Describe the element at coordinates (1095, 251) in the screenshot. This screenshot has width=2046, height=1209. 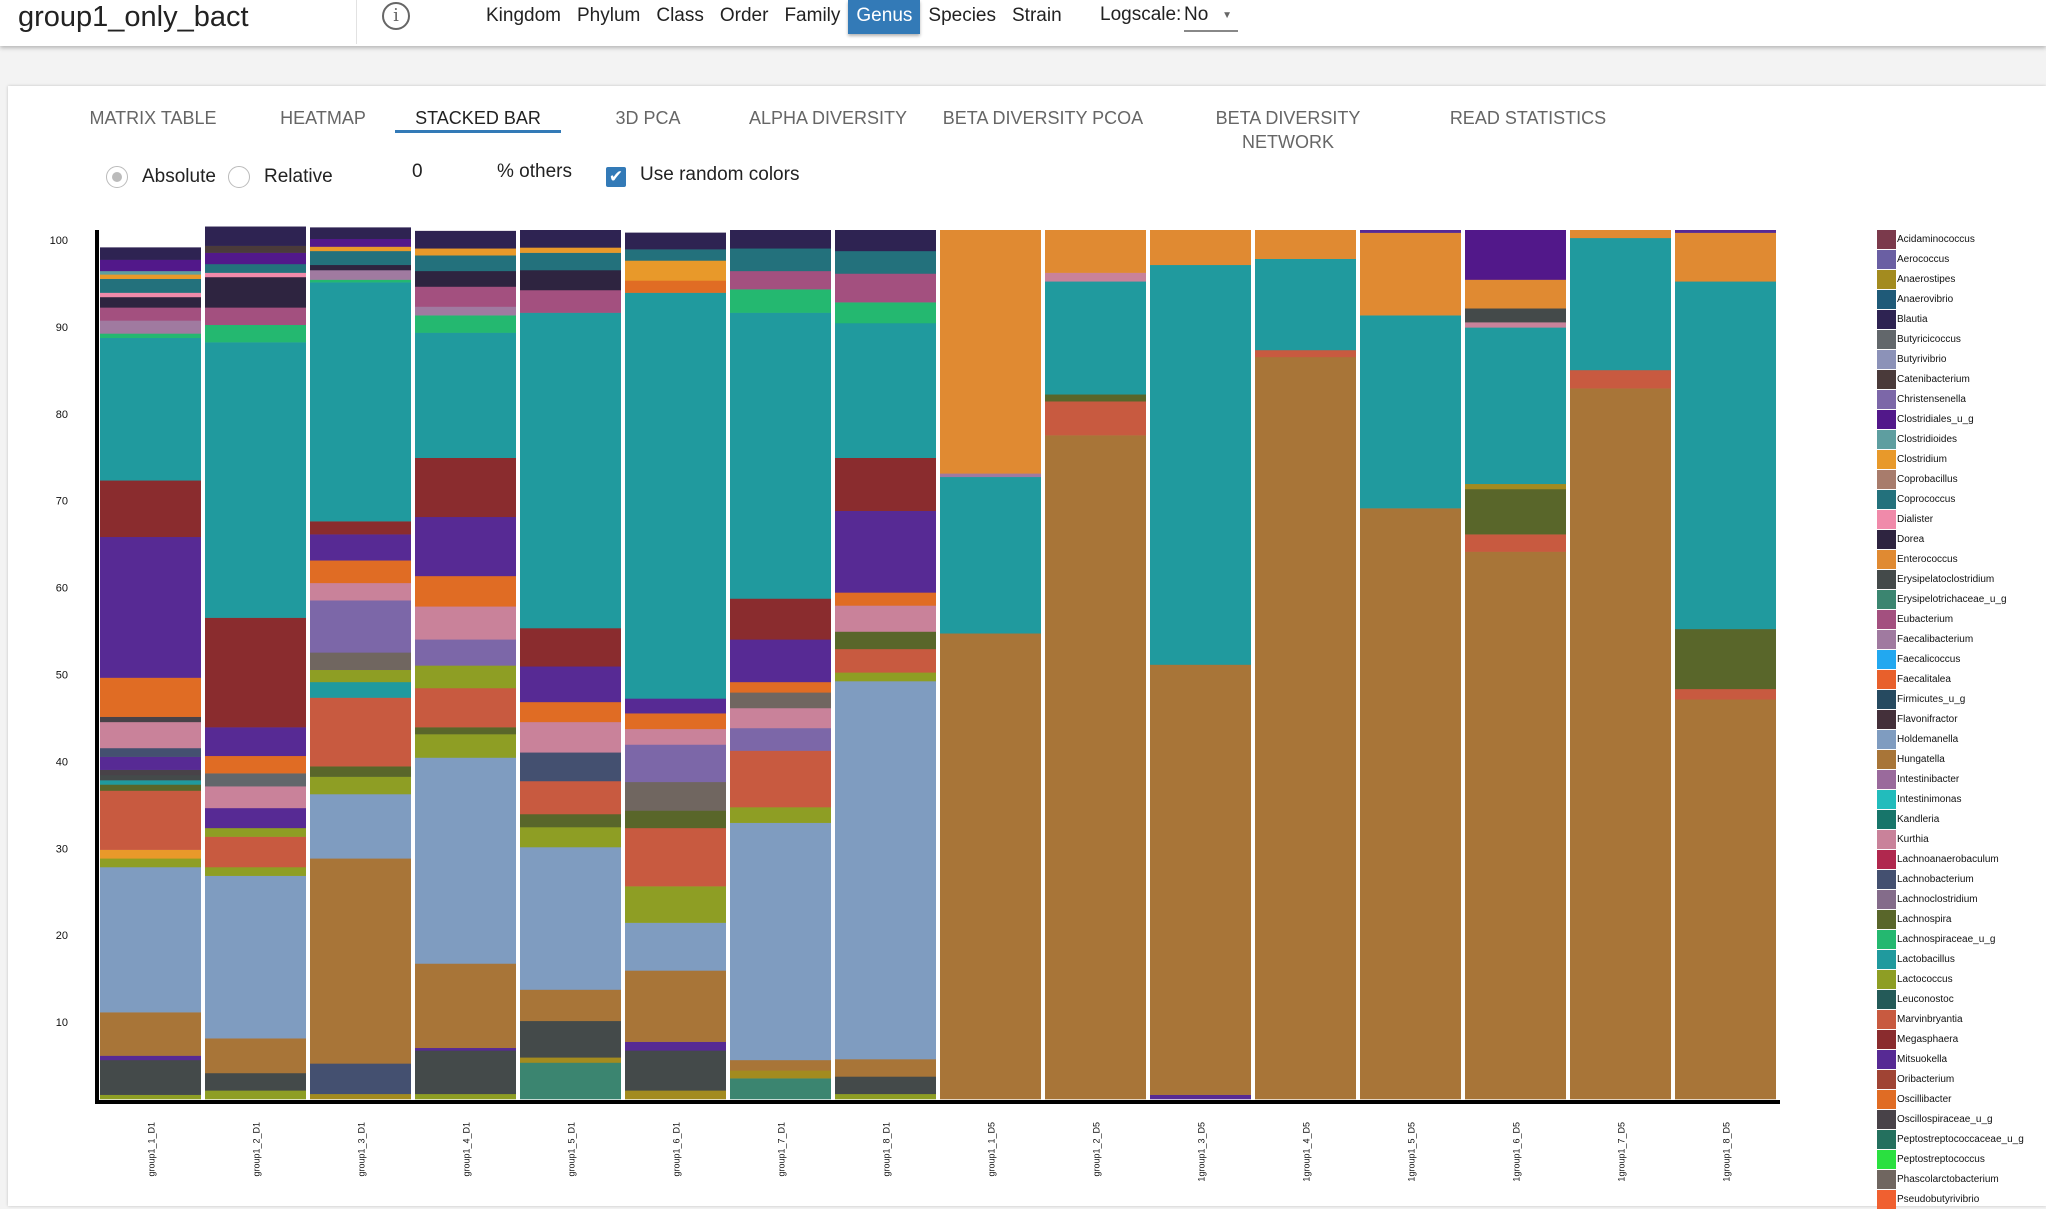
I see `bar-segment-enterococcus` at that location.